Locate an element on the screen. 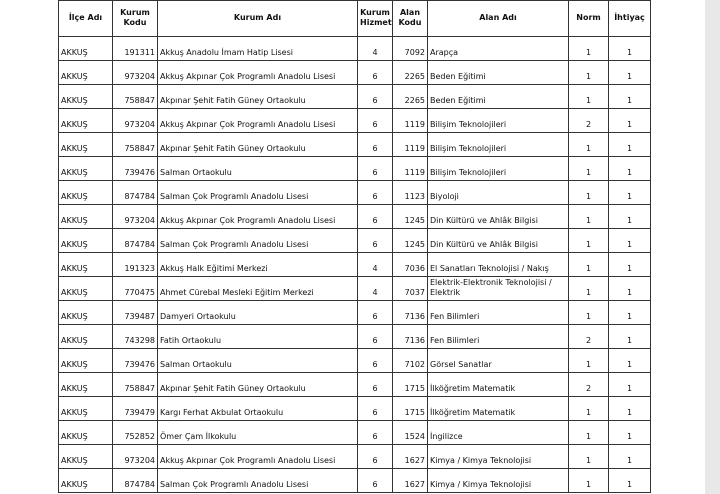  table-cell: Din Kültürü ve Ahlâk Bilgisi is located at coordinates (498, 240).